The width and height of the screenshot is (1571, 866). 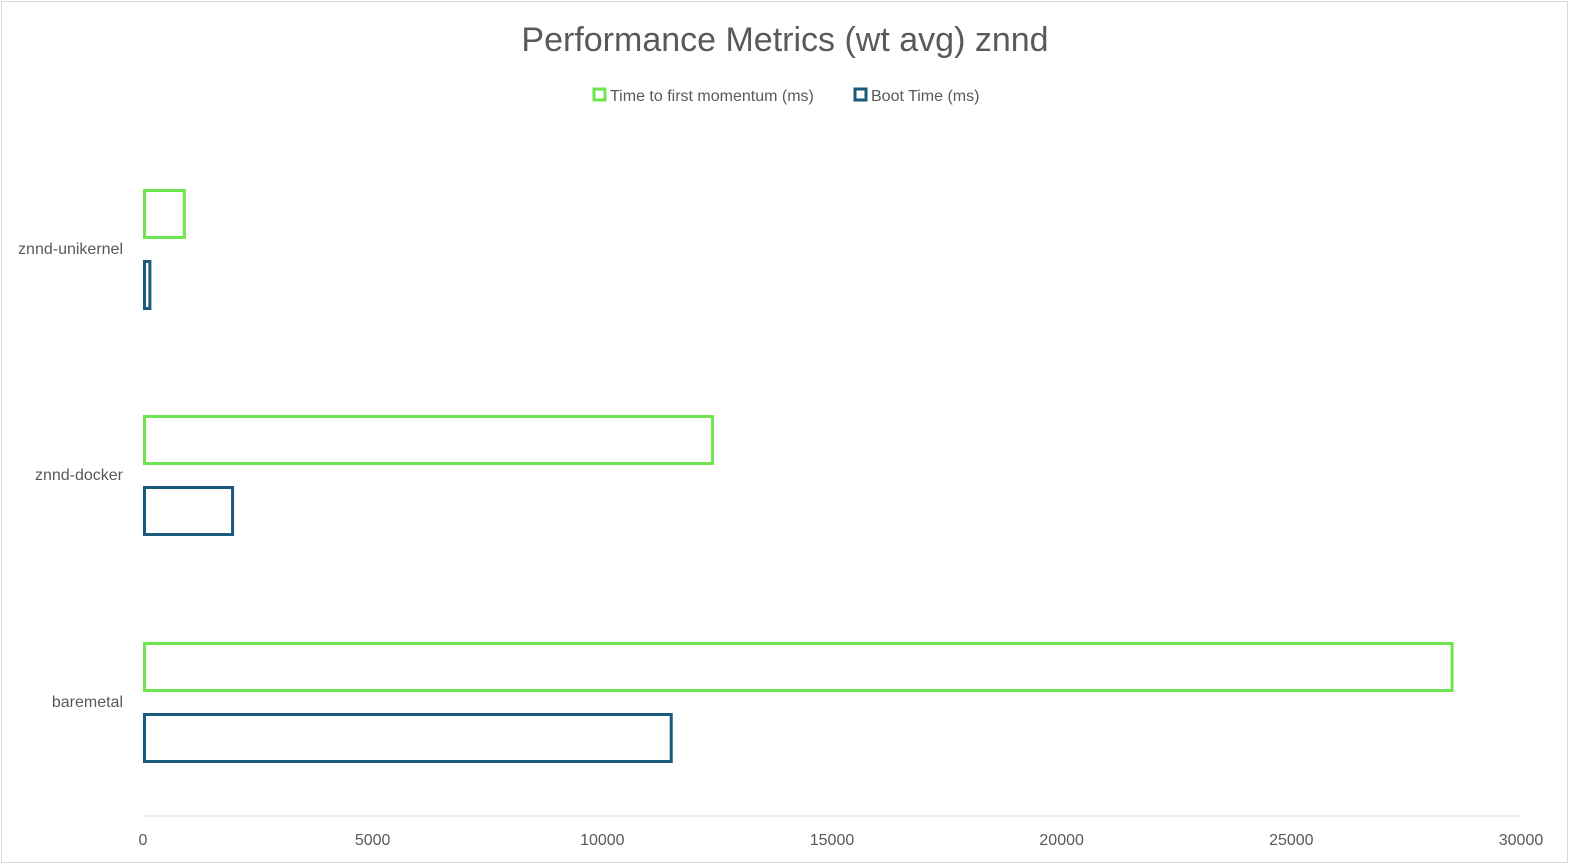 I want to click on legend-label-series-2: Boot Time (ms), so click(x=925, y=96).